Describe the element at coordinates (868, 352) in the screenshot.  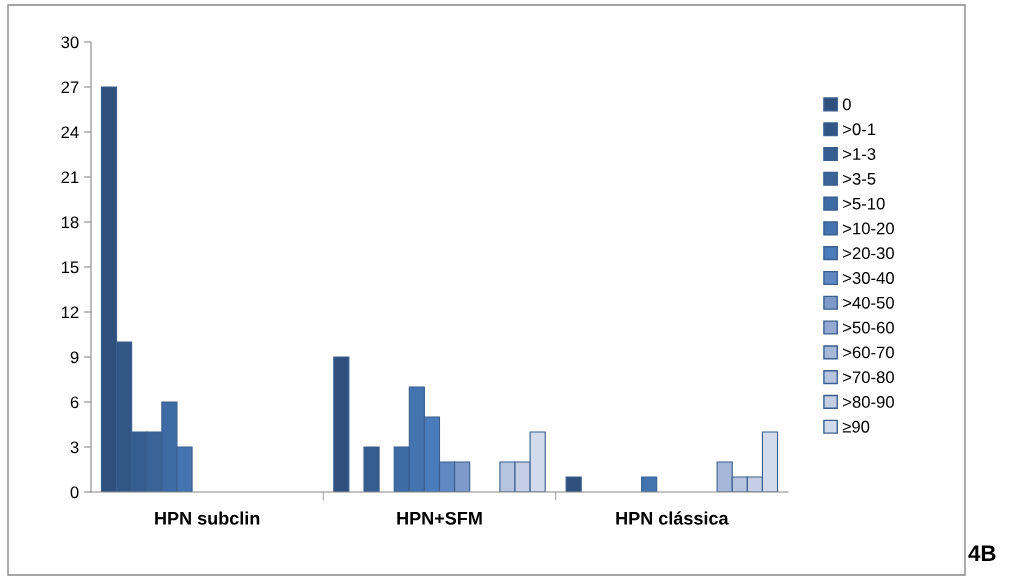
I see `legend-label: >60-70` at that location.